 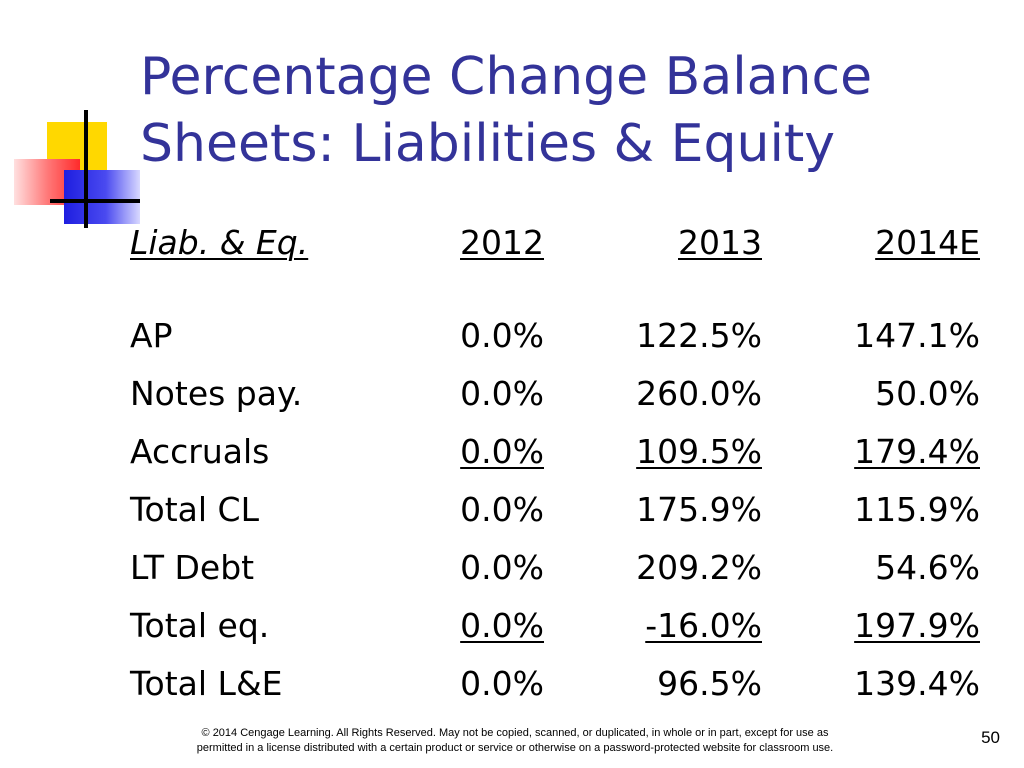 What do you see at coordinates (95, 201) in the screenshot?
I see `logo-horizontal-line` at bounding box center [95, 201].